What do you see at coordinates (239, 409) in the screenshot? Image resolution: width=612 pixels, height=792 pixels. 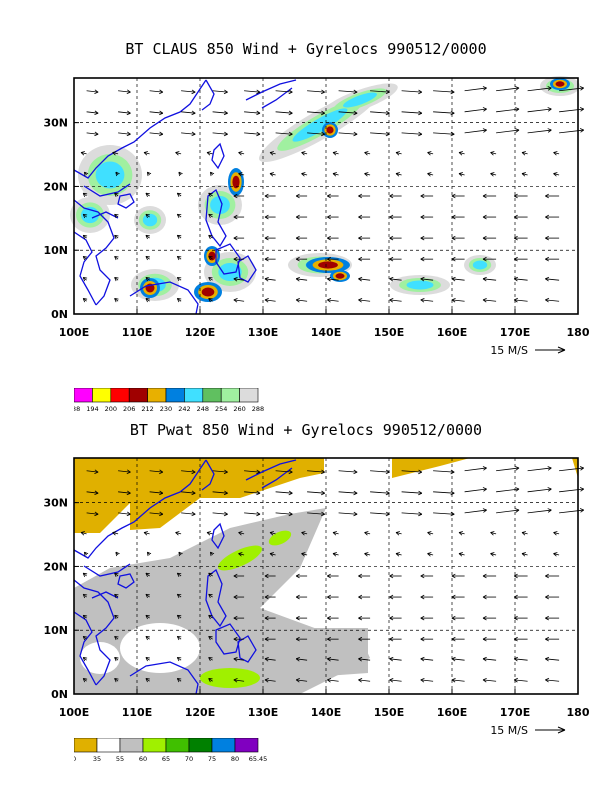 I see `colorbar-label: 260` at bounding box center [239, 409].